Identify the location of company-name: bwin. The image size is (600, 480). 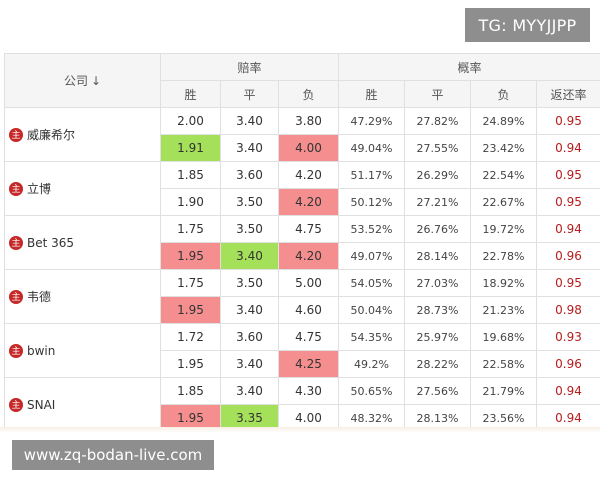
(41, 350).